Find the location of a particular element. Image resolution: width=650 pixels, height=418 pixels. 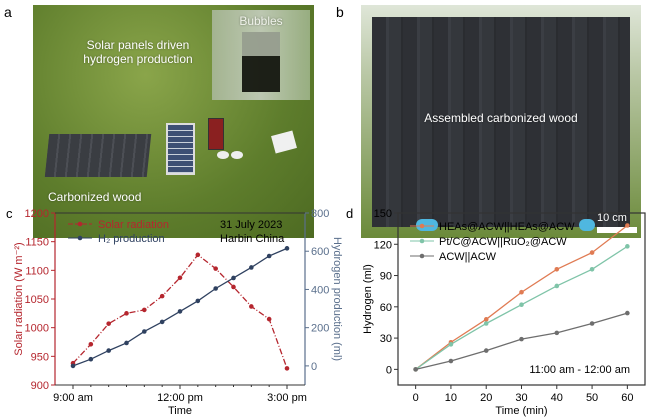

scalebar-label: 10 cm is located at coordinates (612, 218).